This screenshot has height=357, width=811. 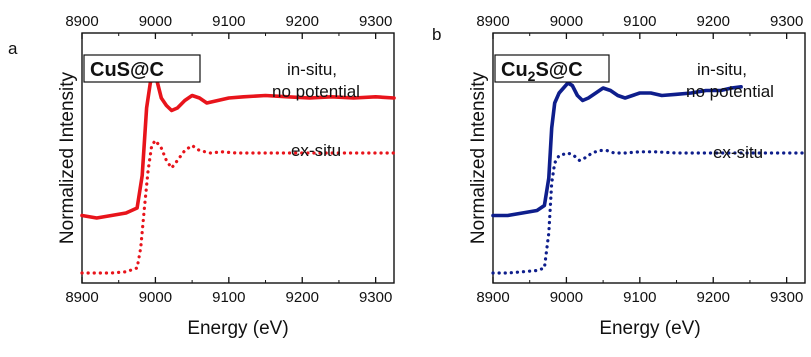 What do you see at coordinates (738, 152) in the screenshot?
I see `annotation-ex-situ-b: ex-situ` at bounding box center [738, 152].